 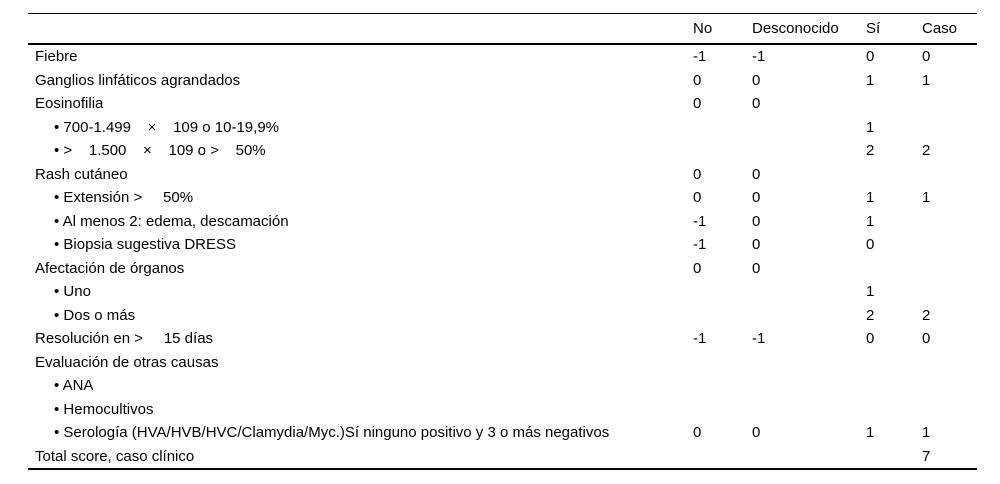 What do you see at coordinates (873, 28) in the screenshot?
I see `header-si: Sí` at bounding box center [873, 28].